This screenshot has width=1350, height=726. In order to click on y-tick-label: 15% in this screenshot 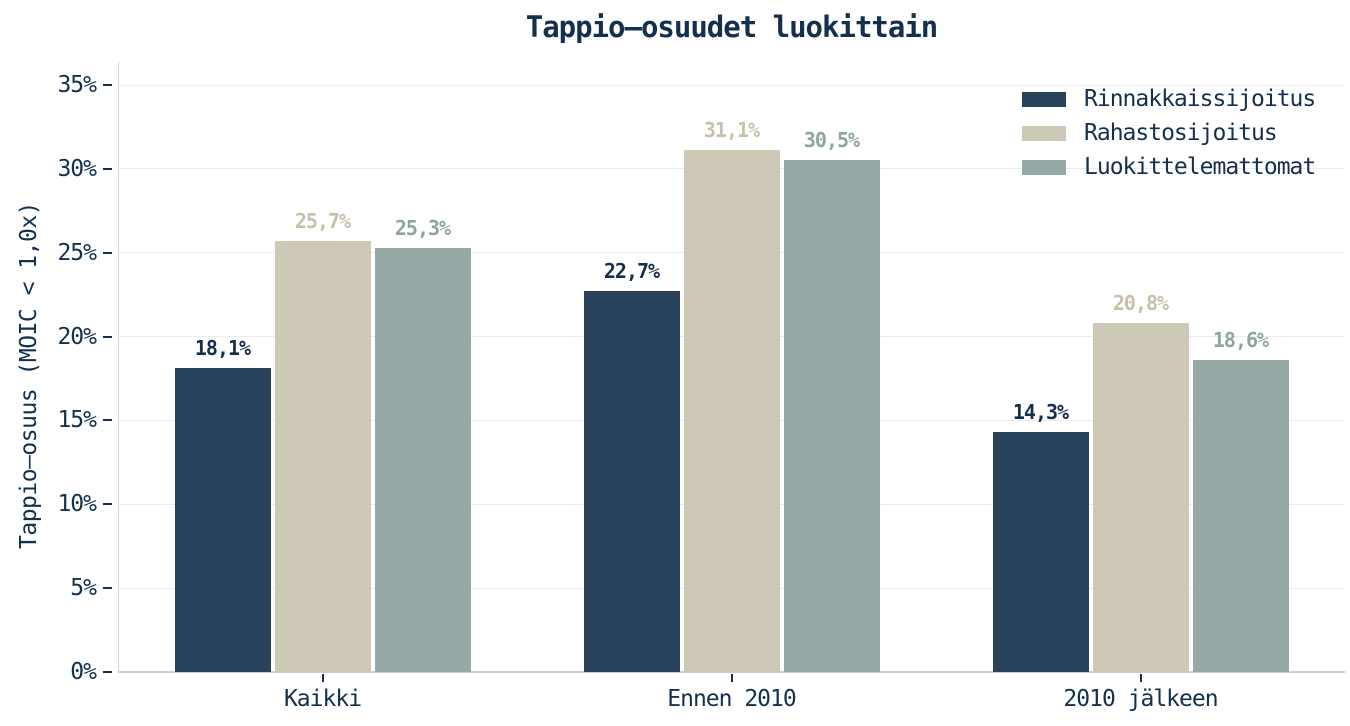, I will do `click(77, 420)`.